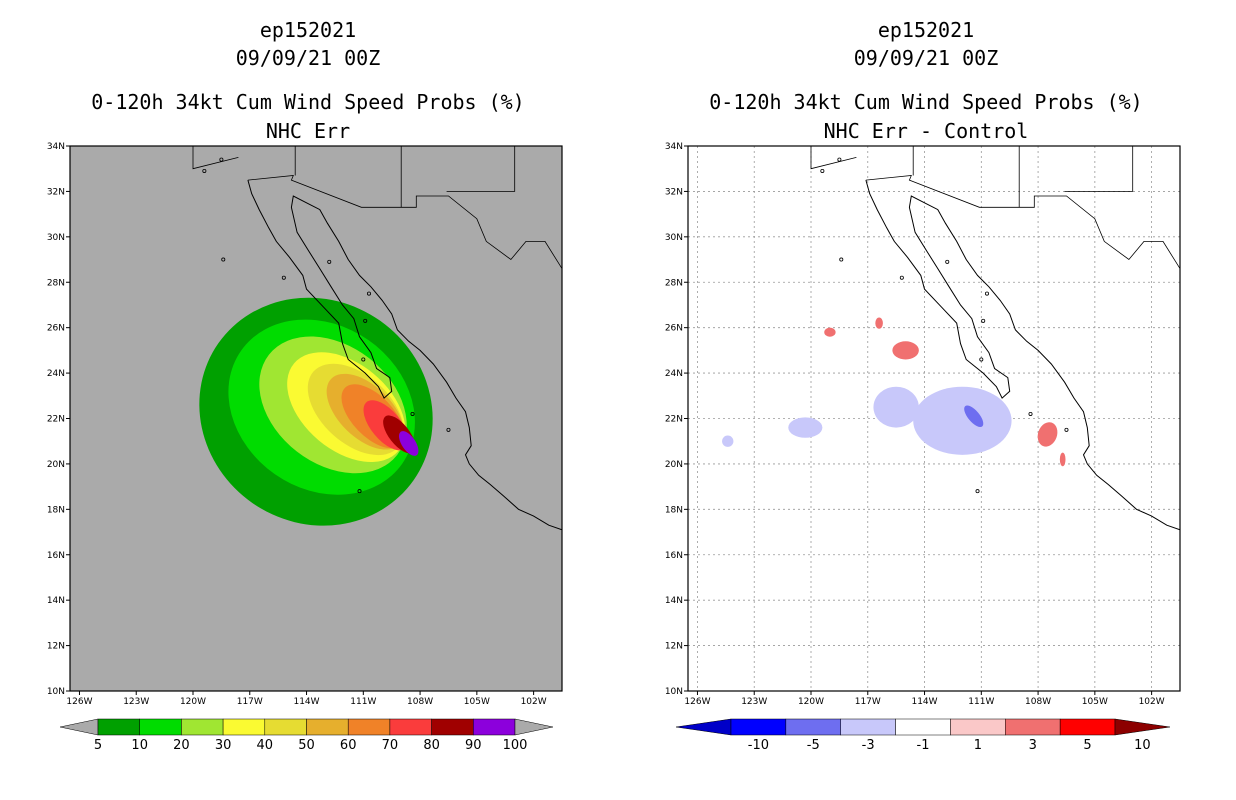 Image resolution: width=1236 pixels, height=800 pixels. I want to click on right-colorbar-label: 5, so click(1087, 745).